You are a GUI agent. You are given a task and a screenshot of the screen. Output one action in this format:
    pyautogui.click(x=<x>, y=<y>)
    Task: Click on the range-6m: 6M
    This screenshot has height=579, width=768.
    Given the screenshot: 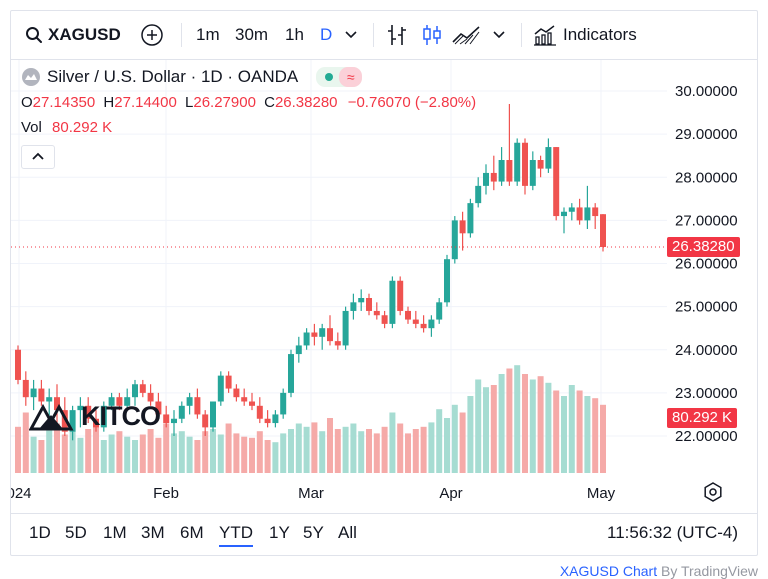 What is the action you would take?
    pyautogui.click(x=192, y=532)
    